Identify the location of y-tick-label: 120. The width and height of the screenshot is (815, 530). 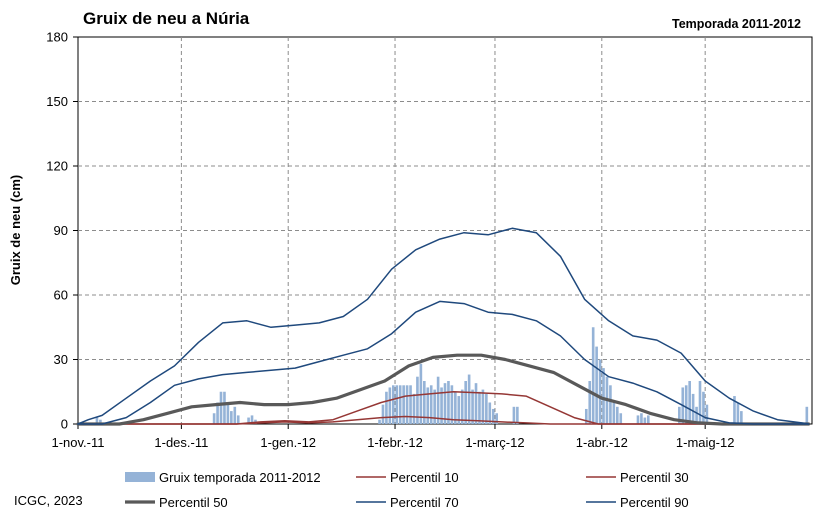
(57, 166).